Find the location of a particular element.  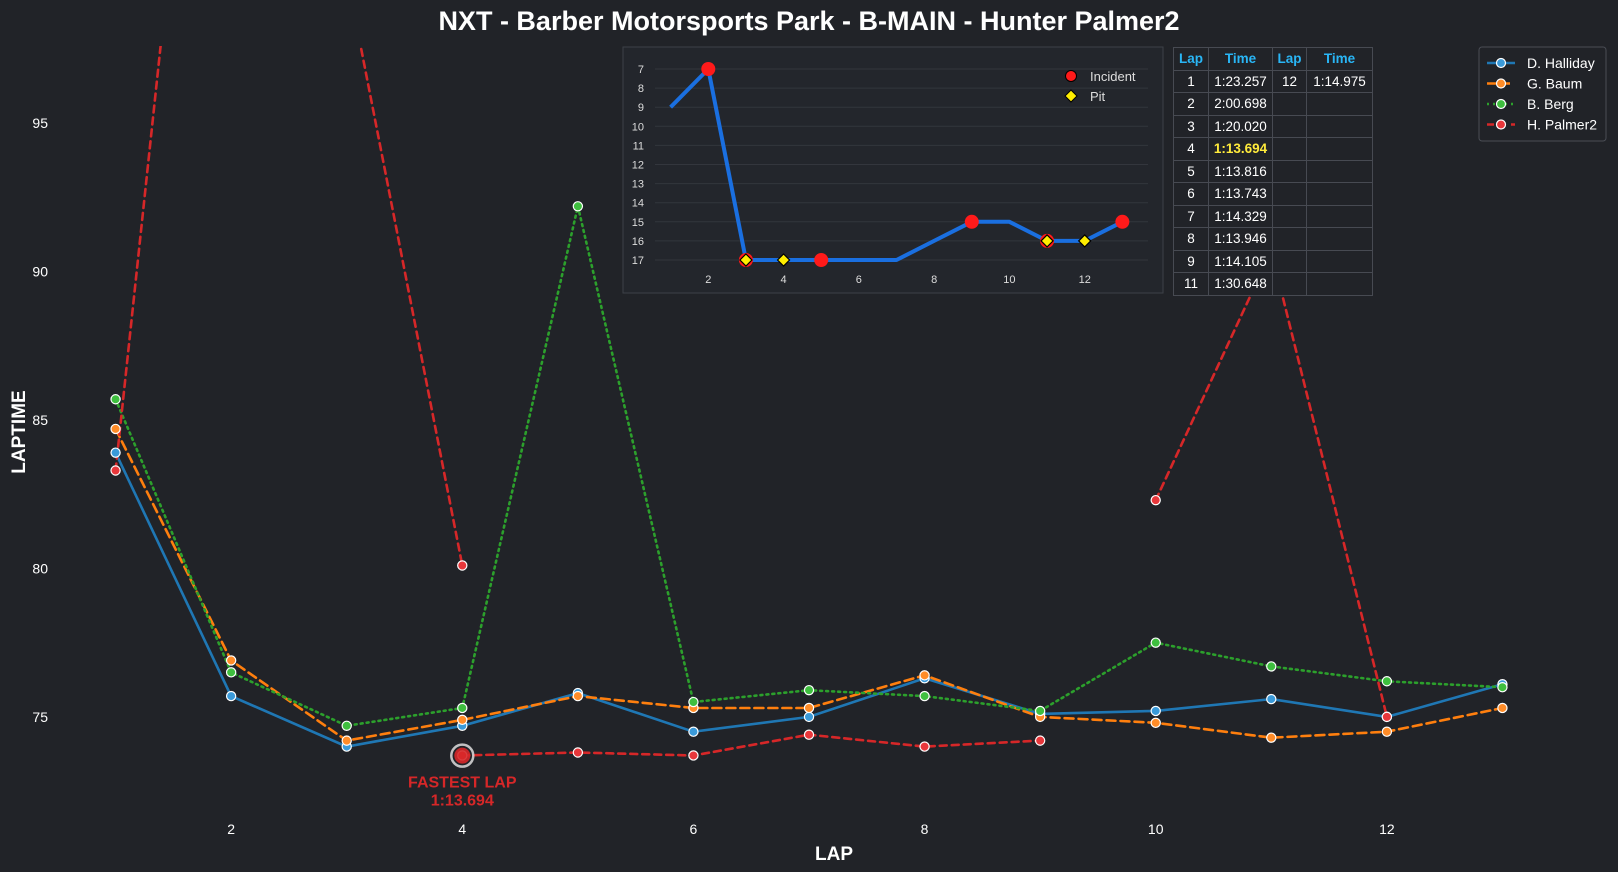

inset-x-tick-label: 2 is located at coordinates (708, 280).